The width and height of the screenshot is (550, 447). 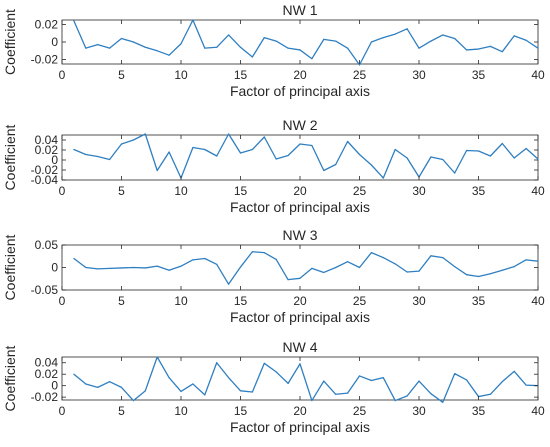 I want to click on y-tick-label: -0.02, so click(x=45, y=397).